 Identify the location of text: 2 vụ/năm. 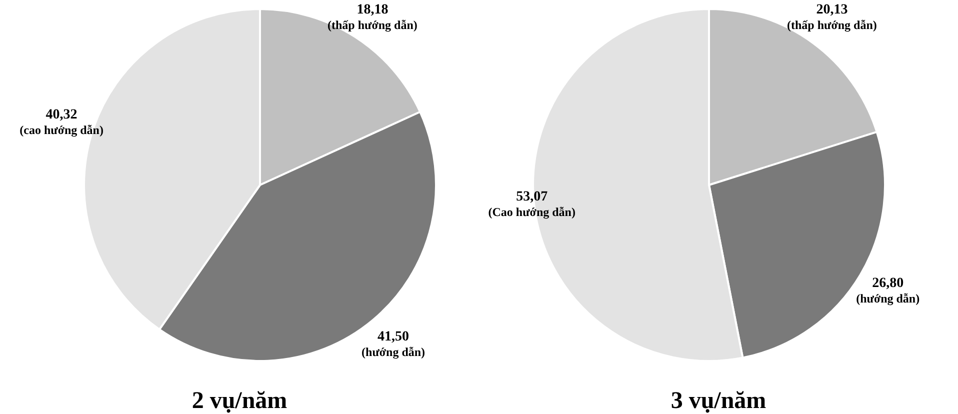
(239, 401).